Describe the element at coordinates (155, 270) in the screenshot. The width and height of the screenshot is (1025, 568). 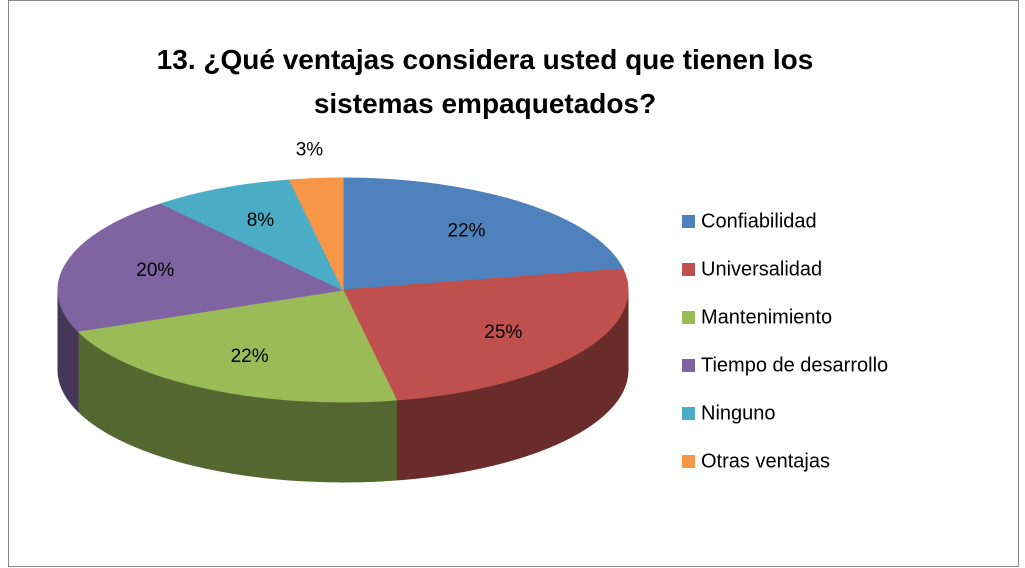
I see `data-label: 20%` at that location.